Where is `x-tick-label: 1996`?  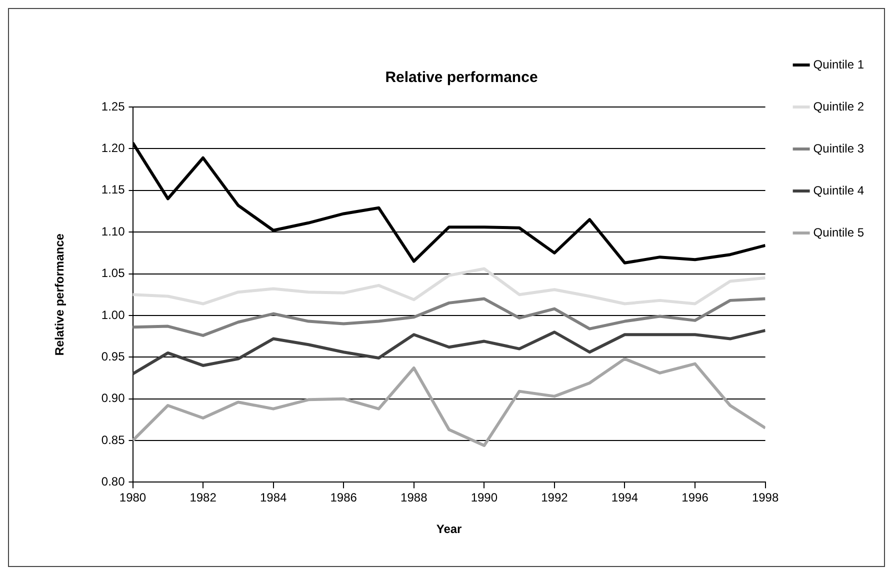
x-tick-label: 1996 is located at coordinates (695, 497).